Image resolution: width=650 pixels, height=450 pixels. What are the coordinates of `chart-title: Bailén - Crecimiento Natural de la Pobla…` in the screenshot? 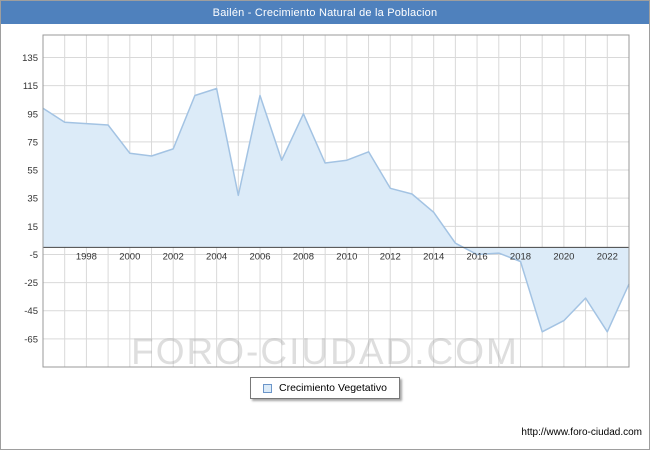 It's located at (325, 12).